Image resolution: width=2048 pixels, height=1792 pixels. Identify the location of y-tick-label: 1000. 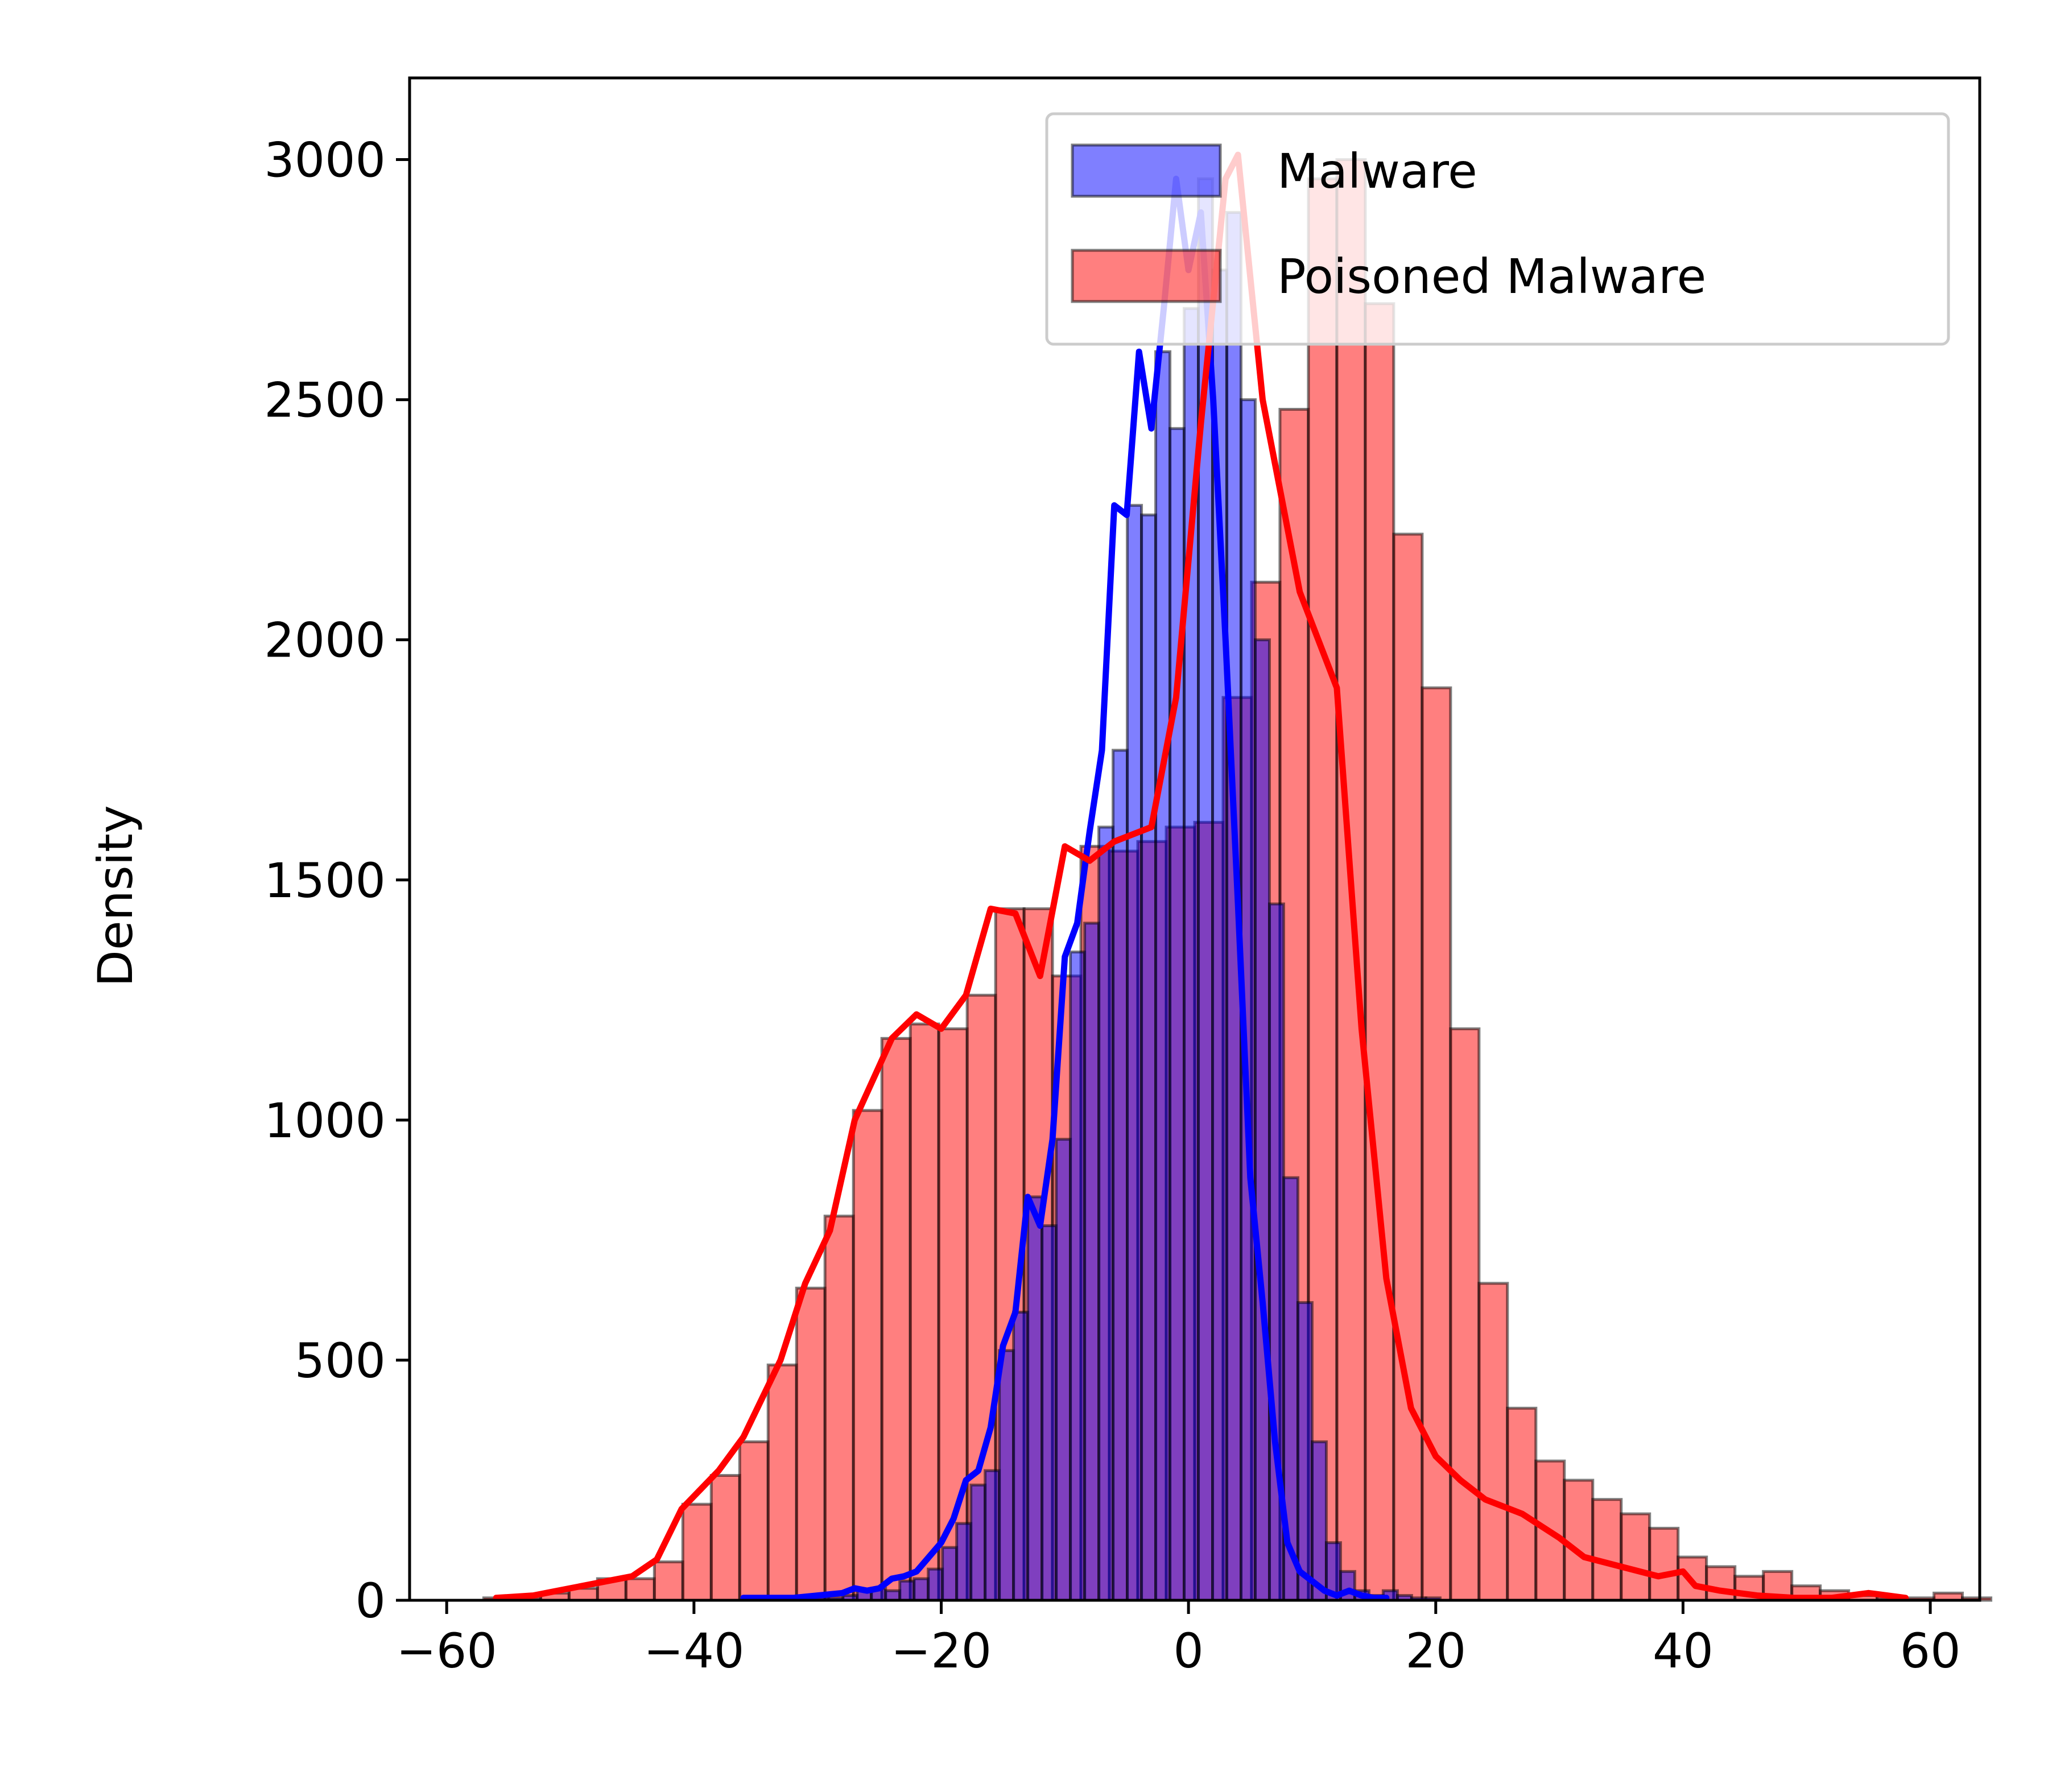
(325, 1121).